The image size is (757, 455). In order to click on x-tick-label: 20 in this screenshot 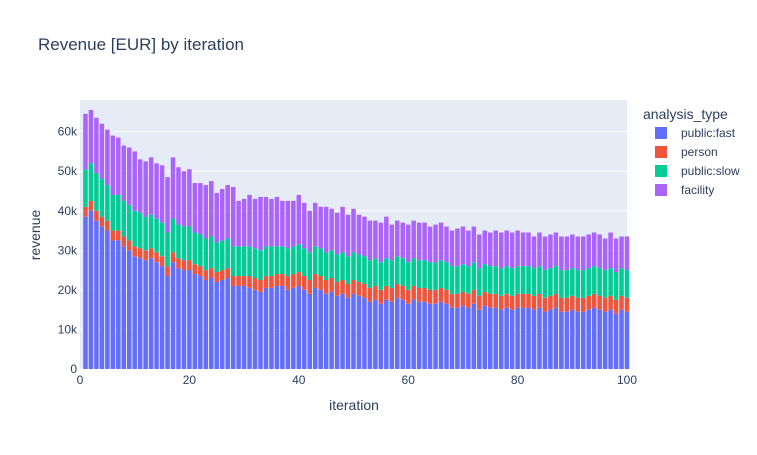, I will do `click(190, 380)`.